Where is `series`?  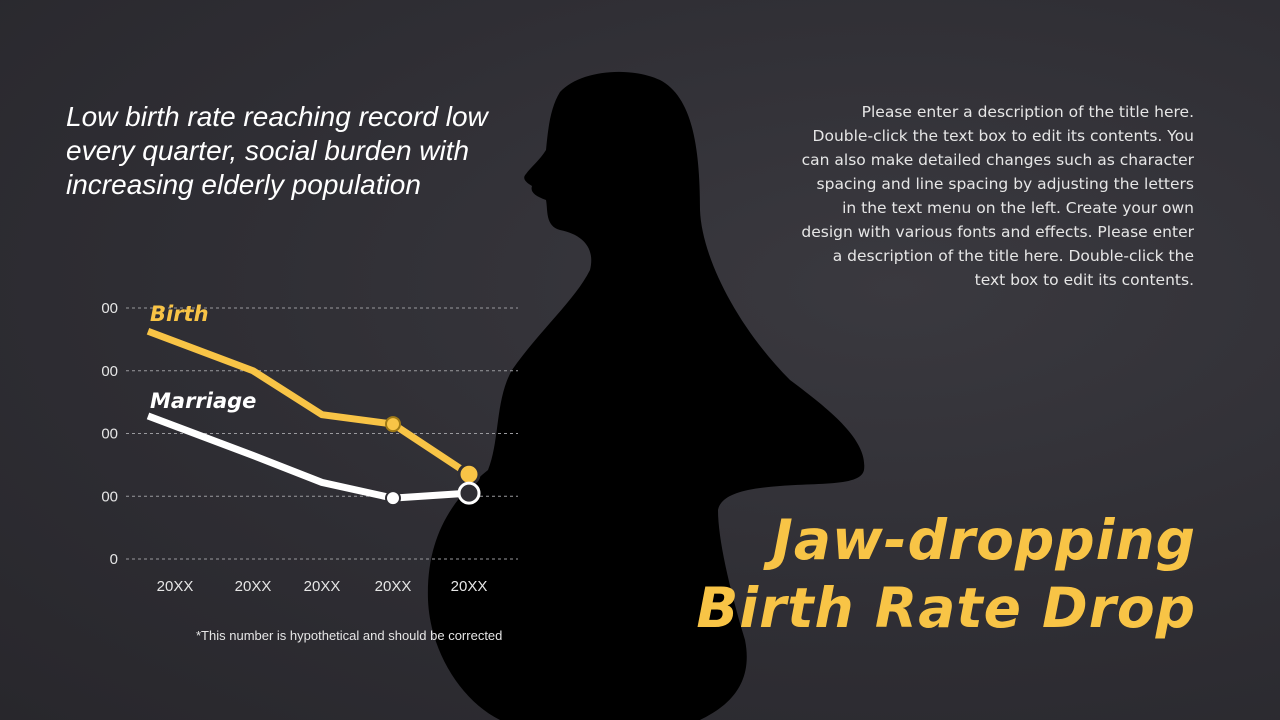 series is located at coordinates (313, 417).